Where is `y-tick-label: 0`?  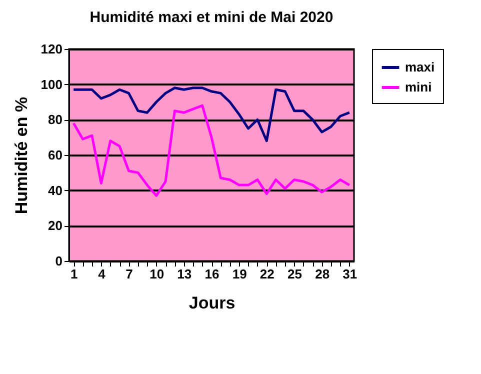
y-tick-label: 0 is located at coordinates (58, 261).